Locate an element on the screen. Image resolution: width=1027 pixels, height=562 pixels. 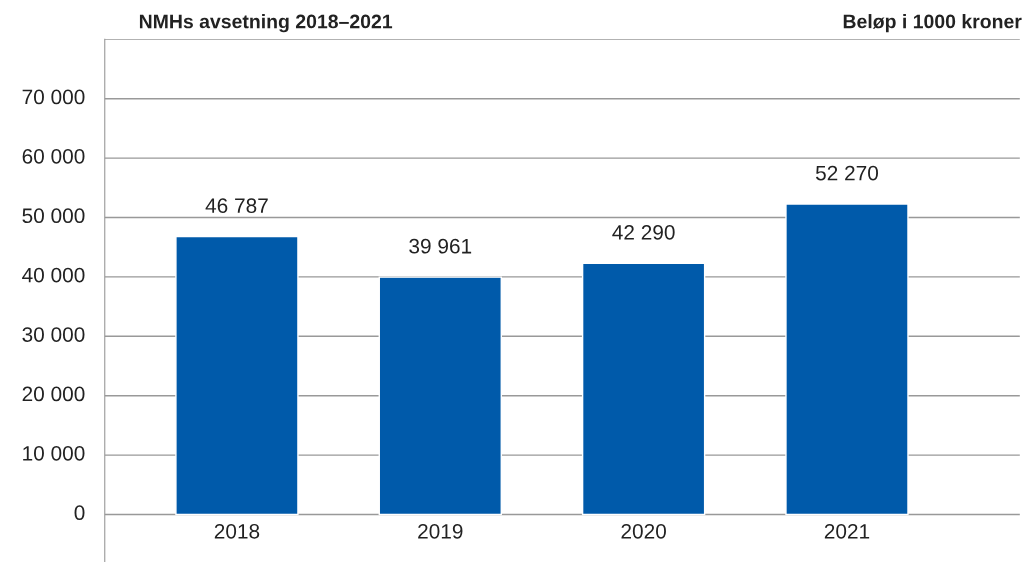
y-tick-label: 30 000 is located at coordinates (53, 334).